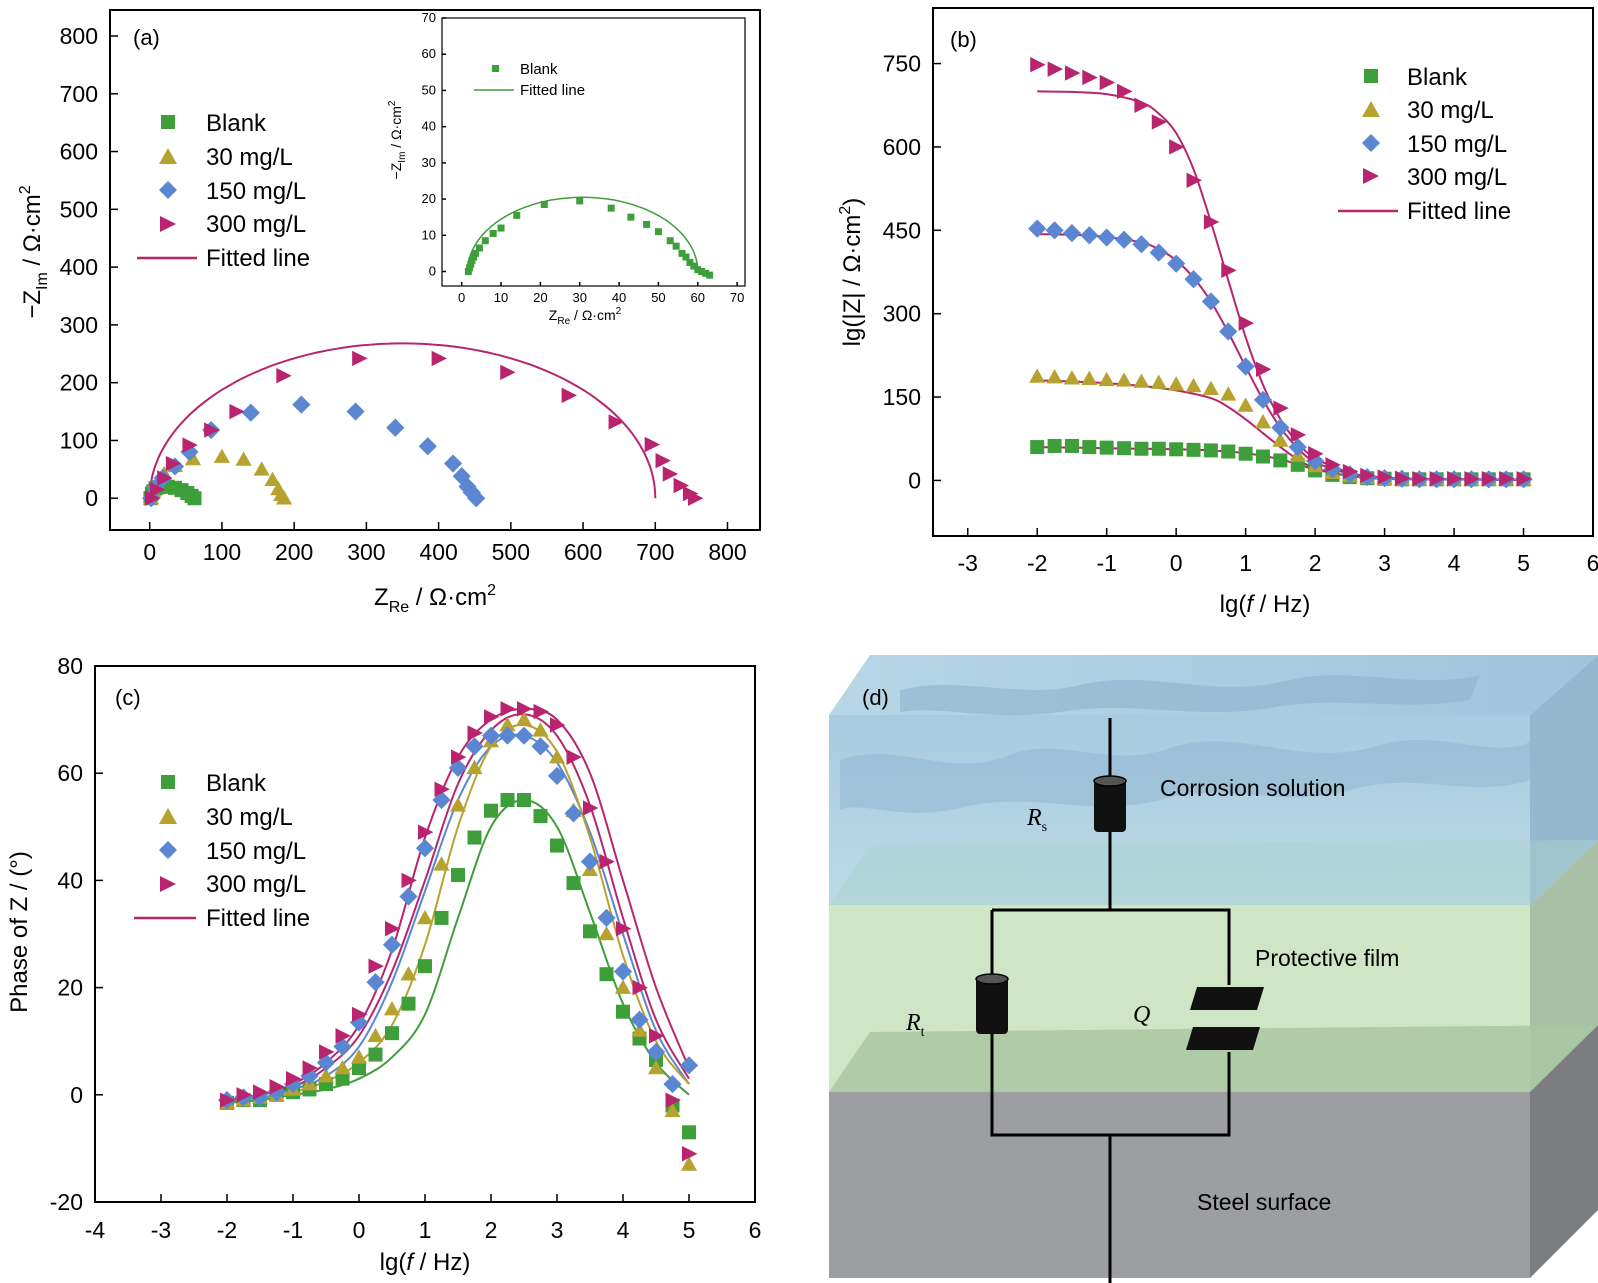  Describe the element at coordinates (1213, 872) in the screenshot. I see `film-top-face` at that location.